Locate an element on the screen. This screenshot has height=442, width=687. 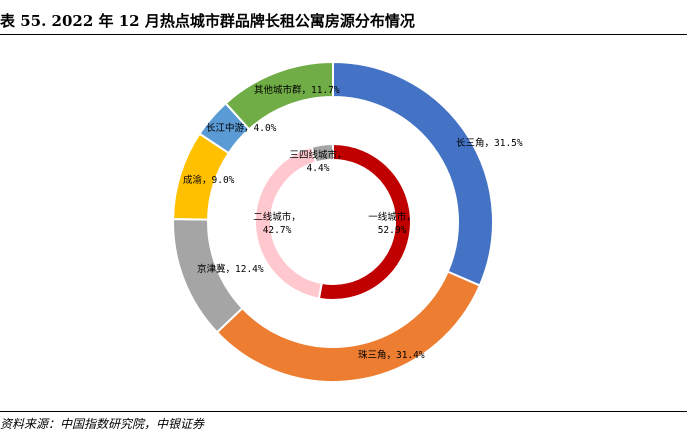
inner-slice-三四线城市 is located at coordinates (322, 153).